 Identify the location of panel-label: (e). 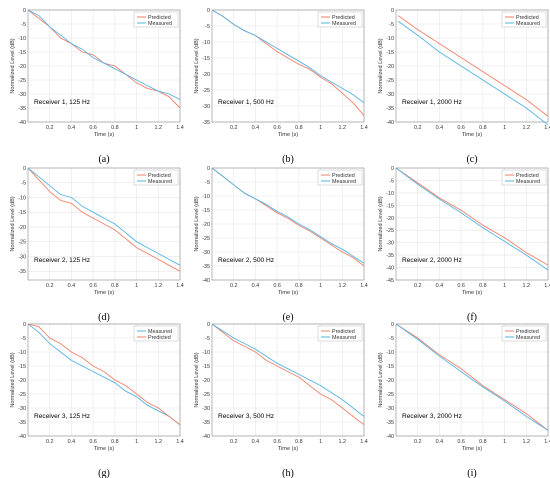
(287, 317).